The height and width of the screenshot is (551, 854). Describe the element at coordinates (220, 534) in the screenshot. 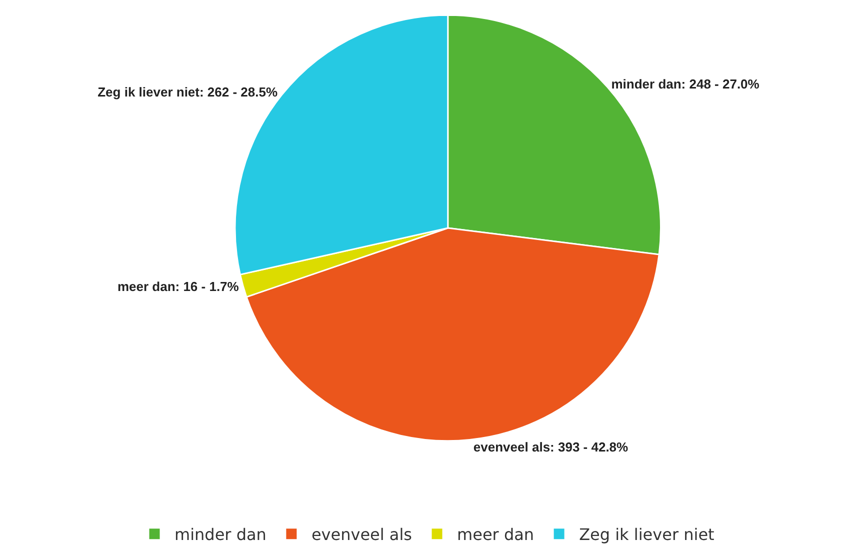

I see `legend-label: minder dan` at that location.